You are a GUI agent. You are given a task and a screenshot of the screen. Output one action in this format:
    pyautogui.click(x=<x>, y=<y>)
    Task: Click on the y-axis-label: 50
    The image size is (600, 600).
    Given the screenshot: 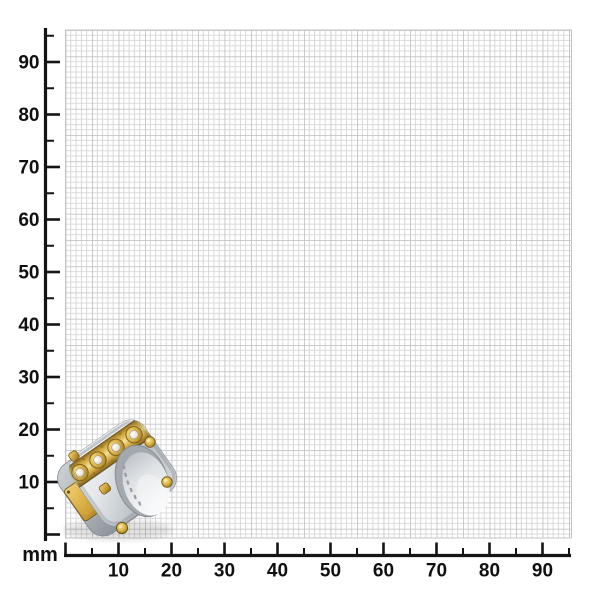 What is the action you would take?
    pyautogui.click(x=28, y=273)
    